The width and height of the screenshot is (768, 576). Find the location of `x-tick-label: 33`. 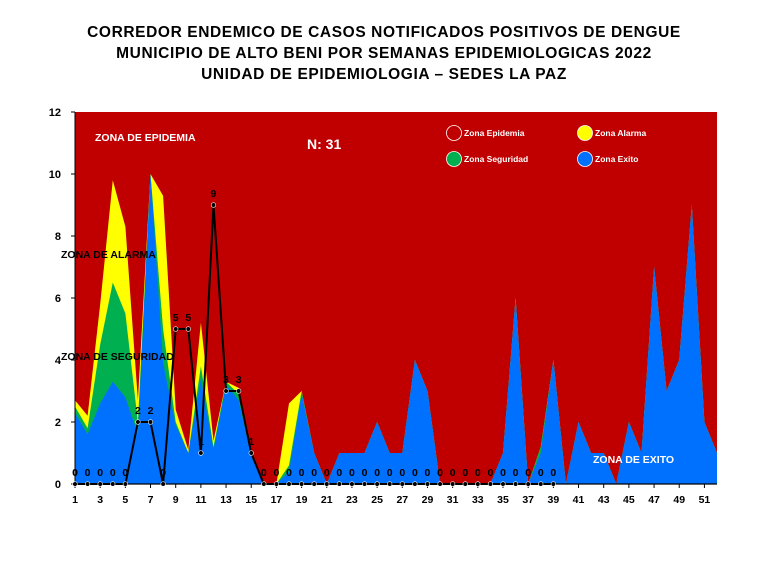

x-tick-label: 33 is located at coordinates (478, 500).